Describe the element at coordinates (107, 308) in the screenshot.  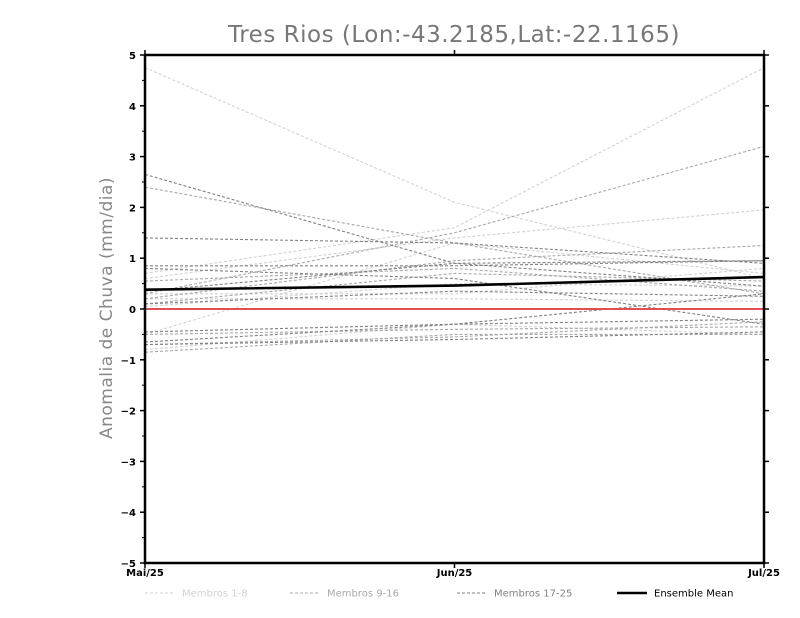
I see `y-axis-label: Anomalia de Chuva (mm/dia)` at that location.